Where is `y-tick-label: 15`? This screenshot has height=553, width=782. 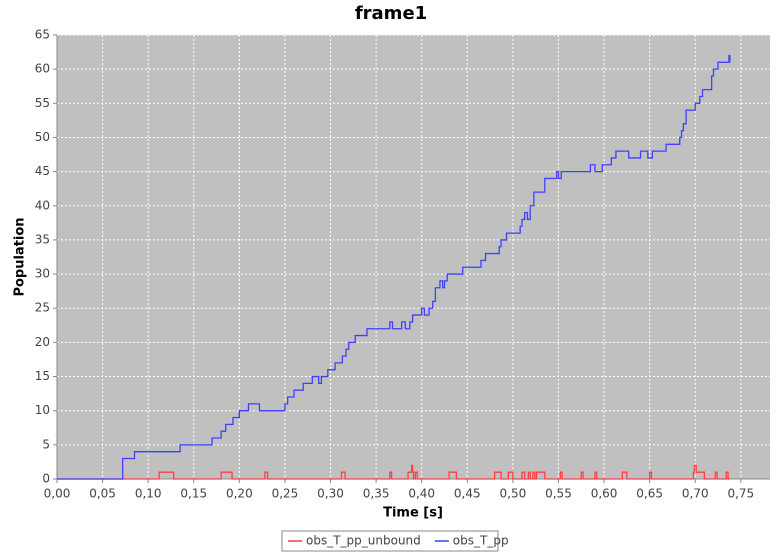
y-tick-label: 15 is located at coordinates (42, 376).